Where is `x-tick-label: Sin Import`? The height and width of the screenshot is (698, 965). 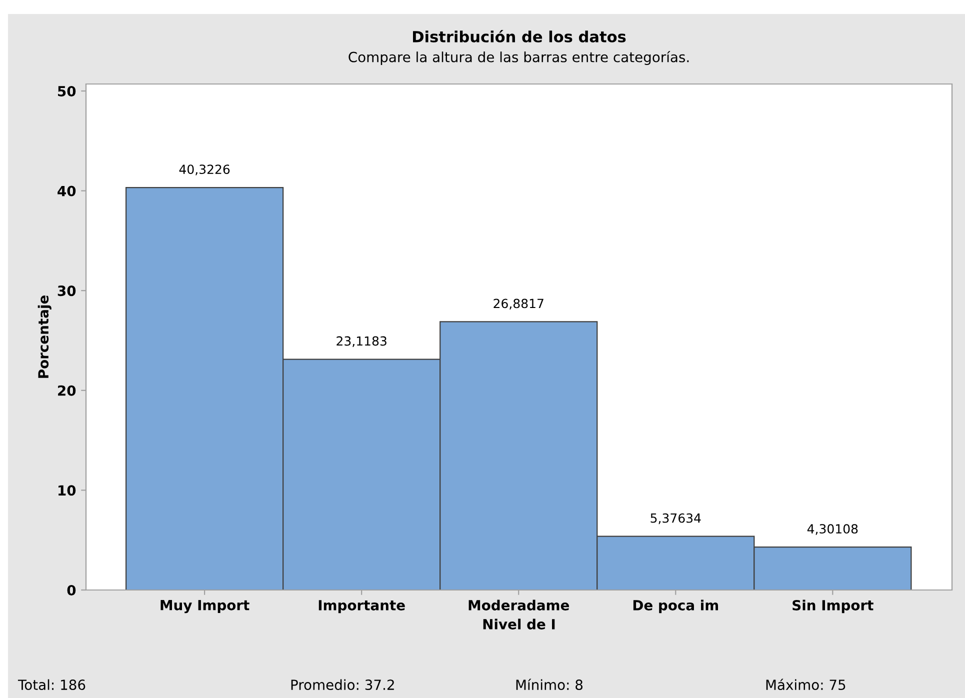
x-tick-label: Sin Import is located at coordinates (833, 607).